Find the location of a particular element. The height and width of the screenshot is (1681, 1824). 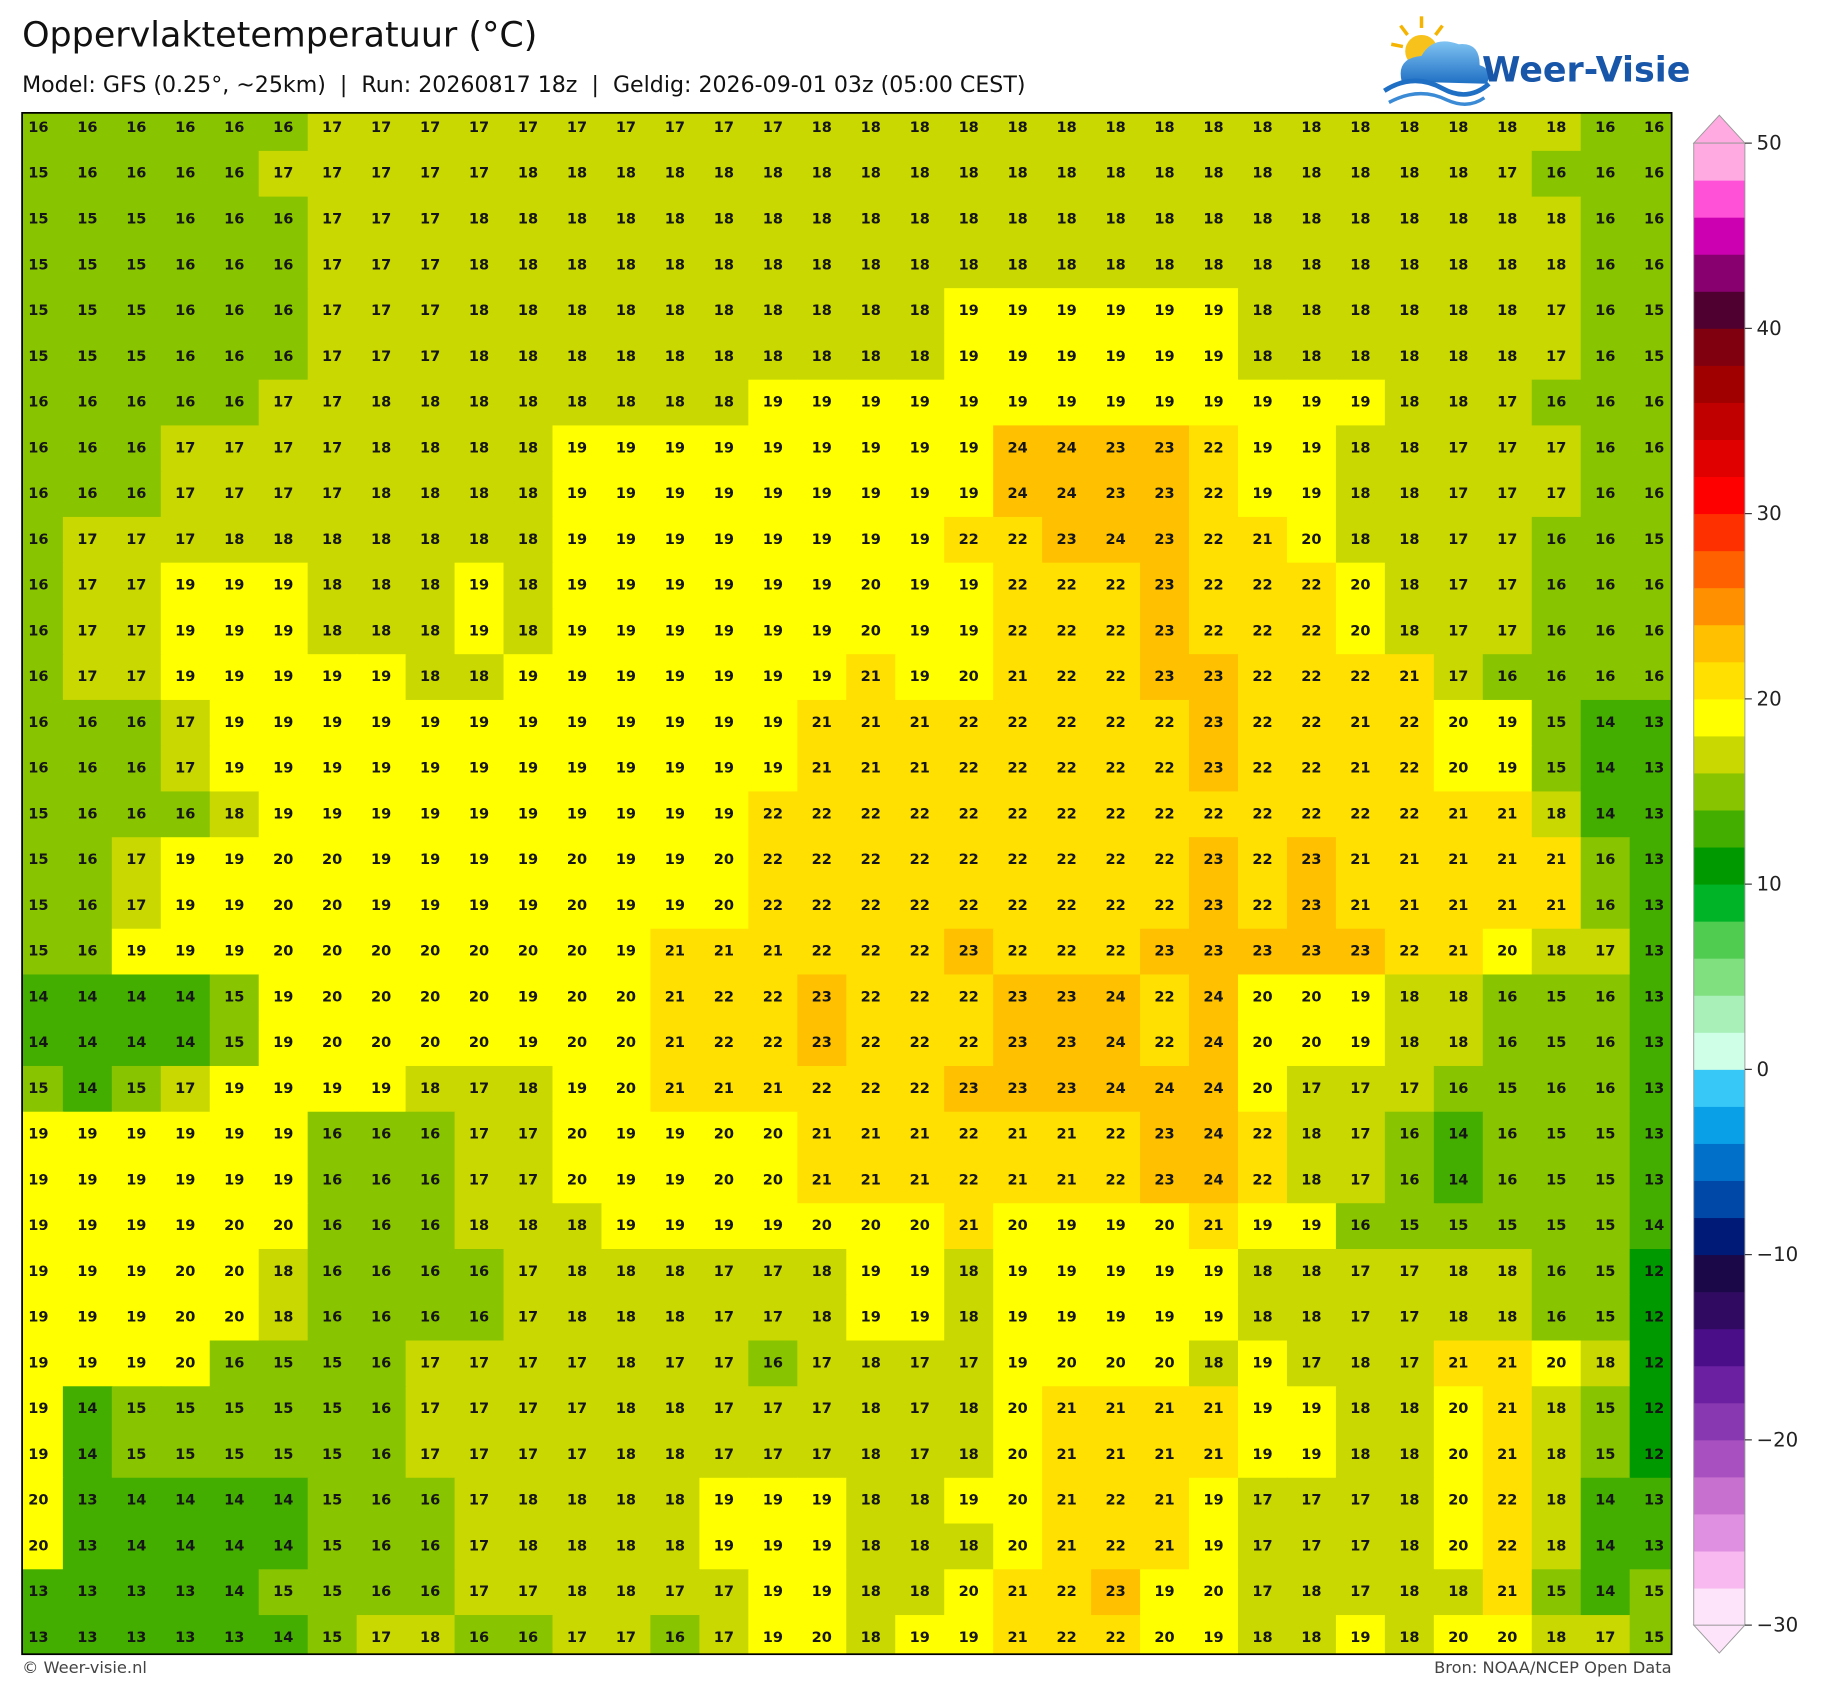

logo-cloud is located at coordinates (1444, 62).